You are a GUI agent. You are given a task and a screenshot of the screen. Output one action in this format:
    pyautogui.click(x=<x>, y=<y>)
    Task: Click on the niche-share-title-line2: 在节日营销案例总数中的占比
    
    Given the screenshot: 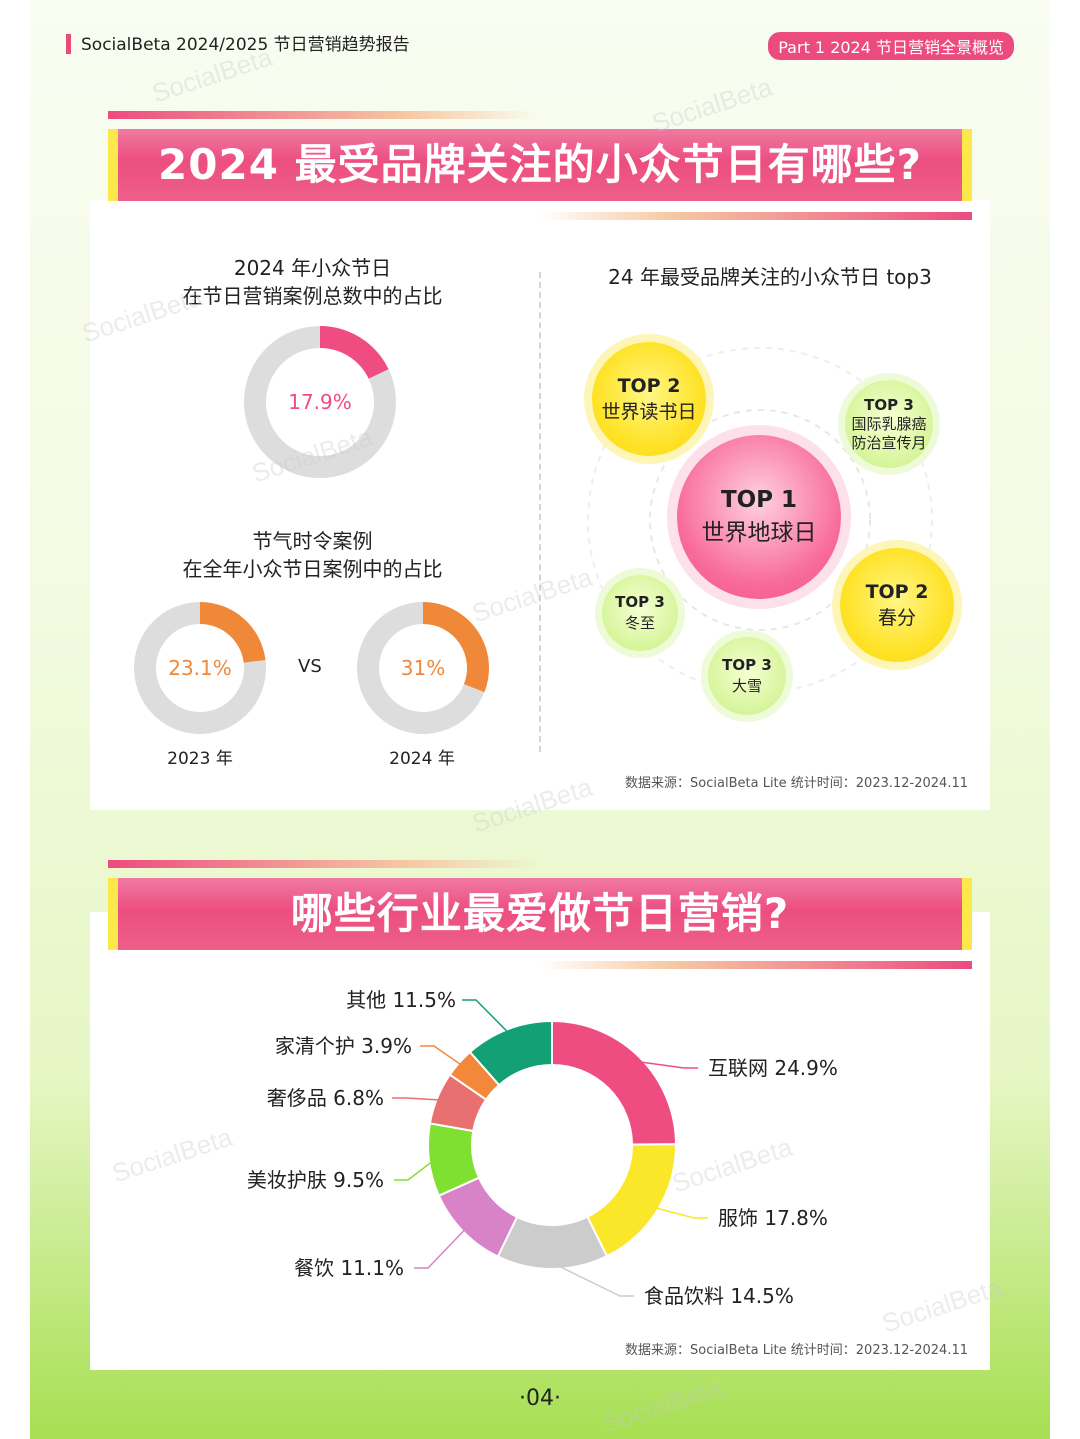 What is the action you would take?
    pyautogui.click(x=312, y=296)
    